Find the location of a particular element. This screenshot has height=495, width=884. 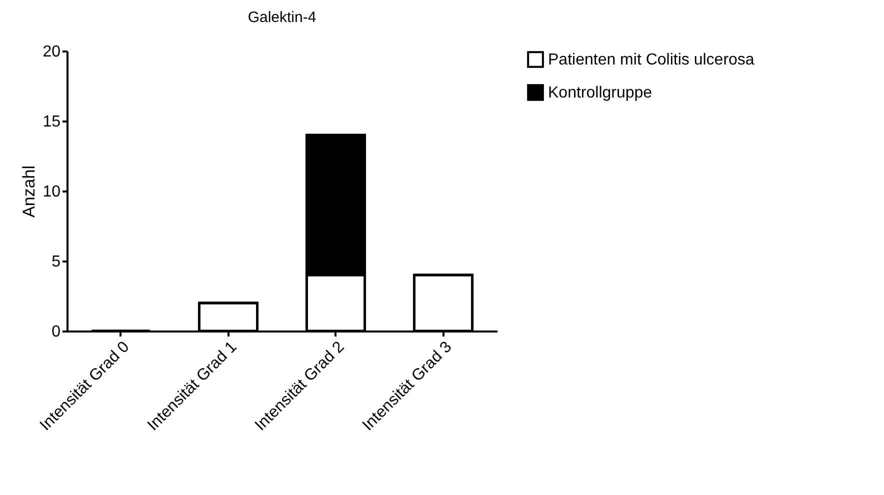

y-axis-title: Anzahl is located at coordinates (29, 192).